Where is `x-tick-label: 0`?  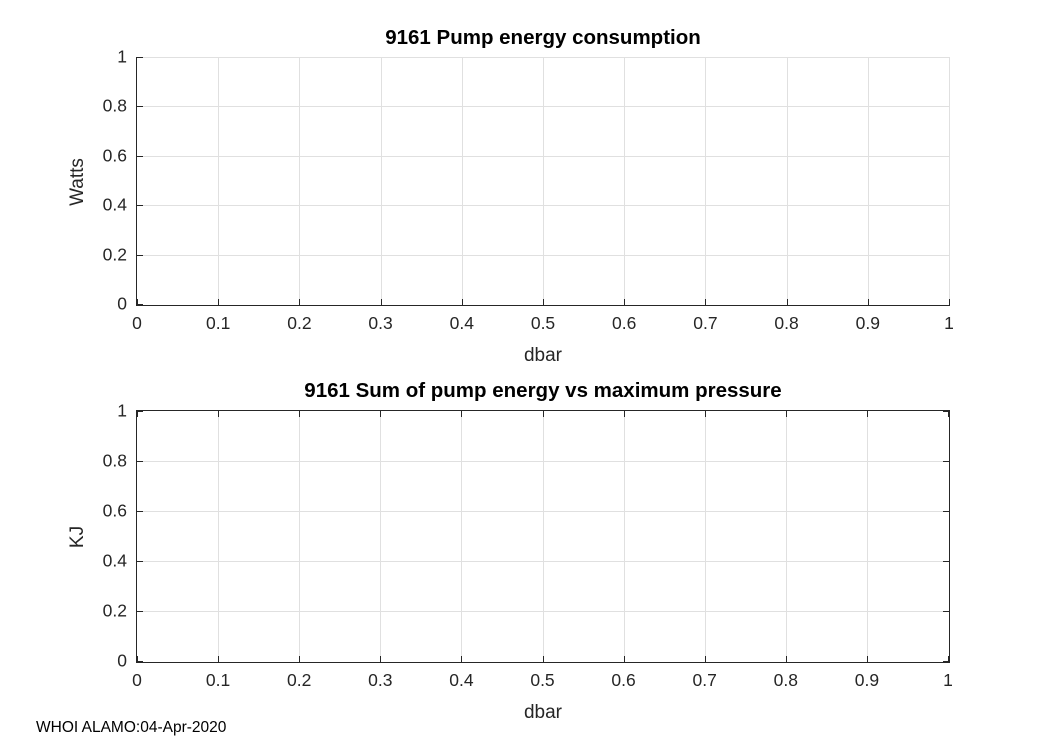
x-tick-label: 0 is located at coordinates (137, 680).